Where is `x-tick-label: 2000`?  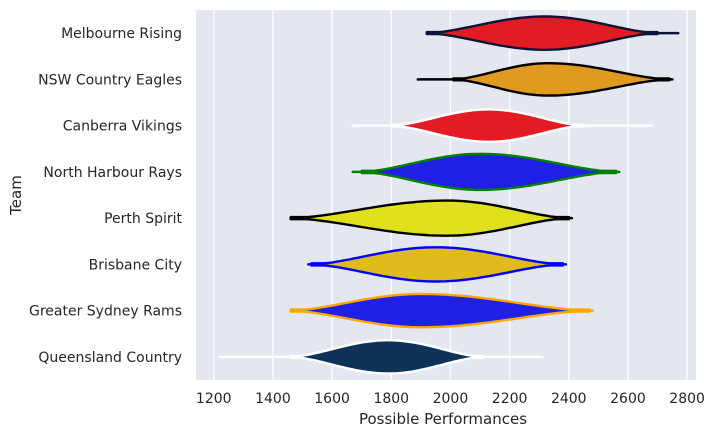 x-tick-label: 2000 is located at coordinates (451, 399).